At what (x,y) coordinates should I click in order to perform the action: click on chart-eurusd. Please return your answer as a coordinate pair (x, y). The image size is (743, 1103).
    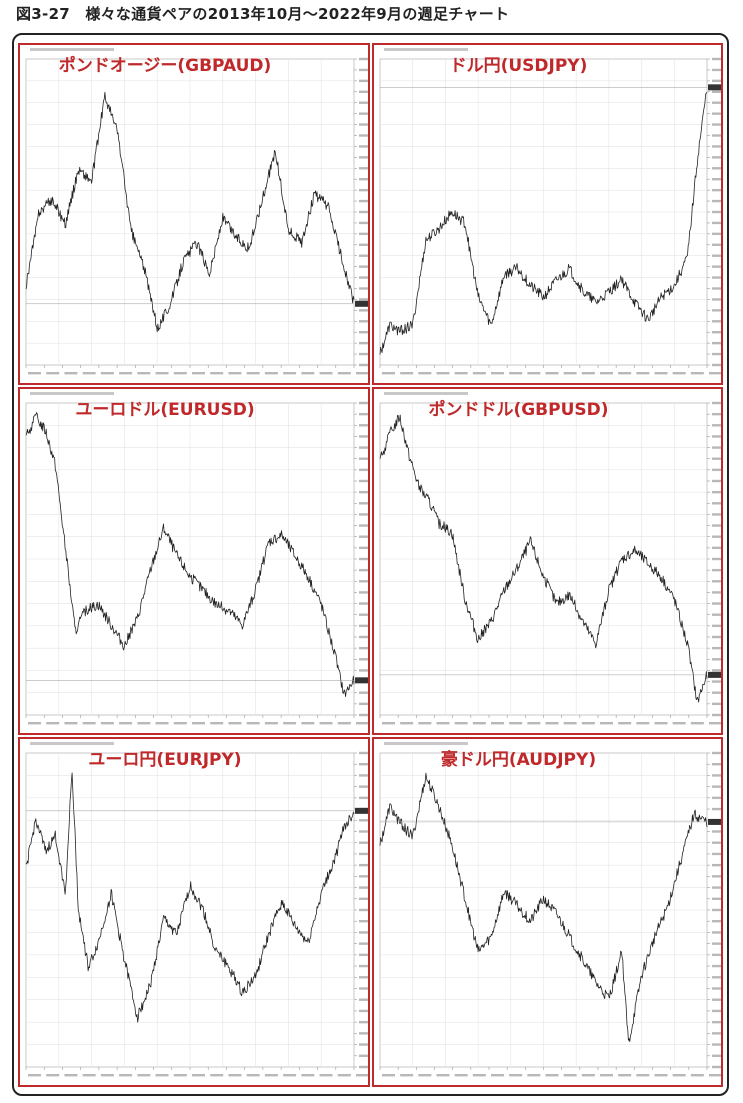
    Looking at the image, I should click on (196, 558).